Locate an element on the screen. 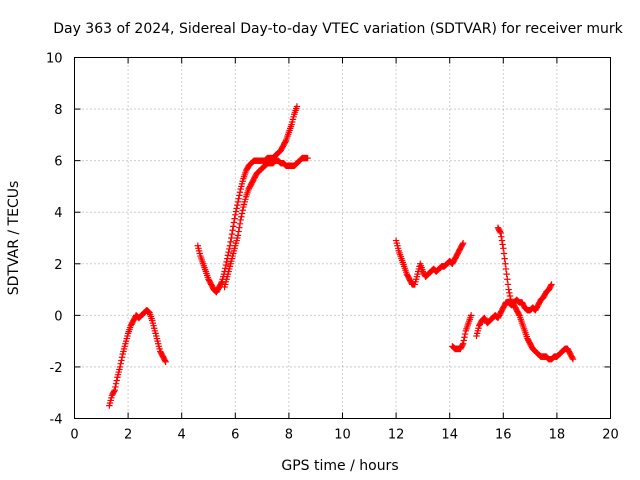 This screenshot has height=480, width=640. y-tick-label: 4 is located at coordinates (58, 213).